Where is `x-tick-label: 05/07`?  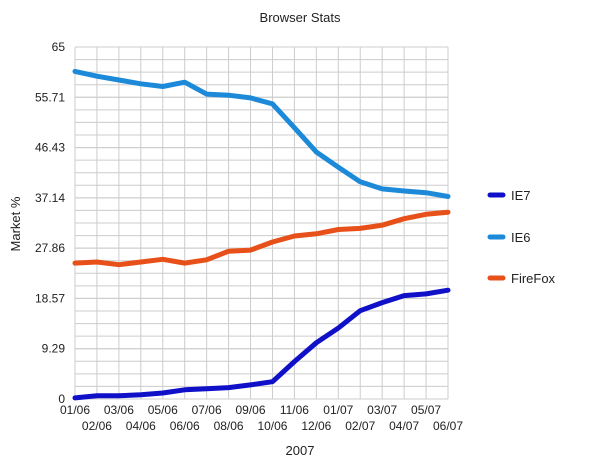 x-tick-label: 05/07 is located at coordinates (426, 410).